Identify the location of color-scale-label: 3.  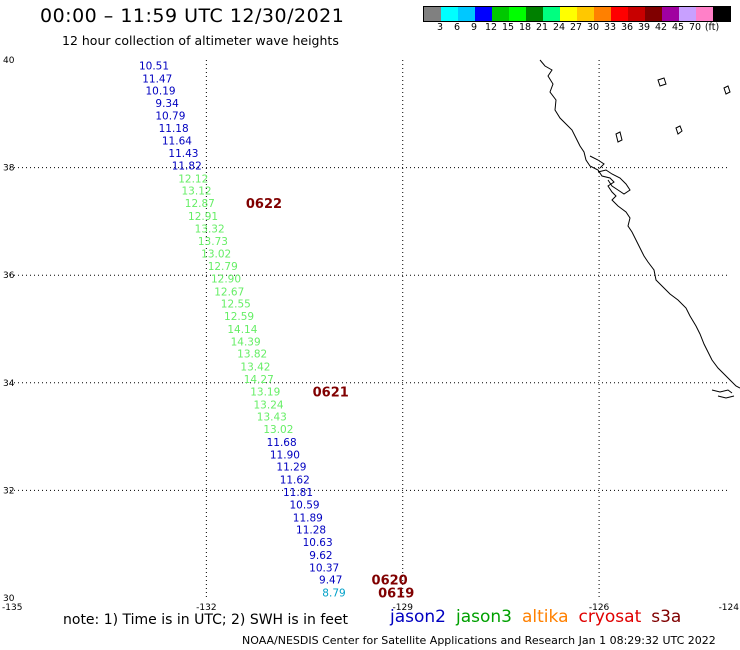
(440, 27).